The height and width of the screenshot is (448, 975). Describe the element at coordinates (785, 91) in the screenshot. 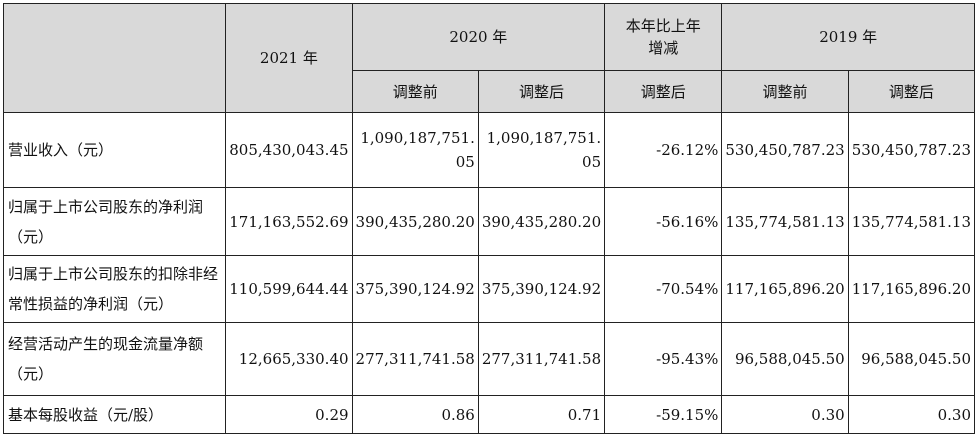

I see `header-2019-before: 调整前` at that location.